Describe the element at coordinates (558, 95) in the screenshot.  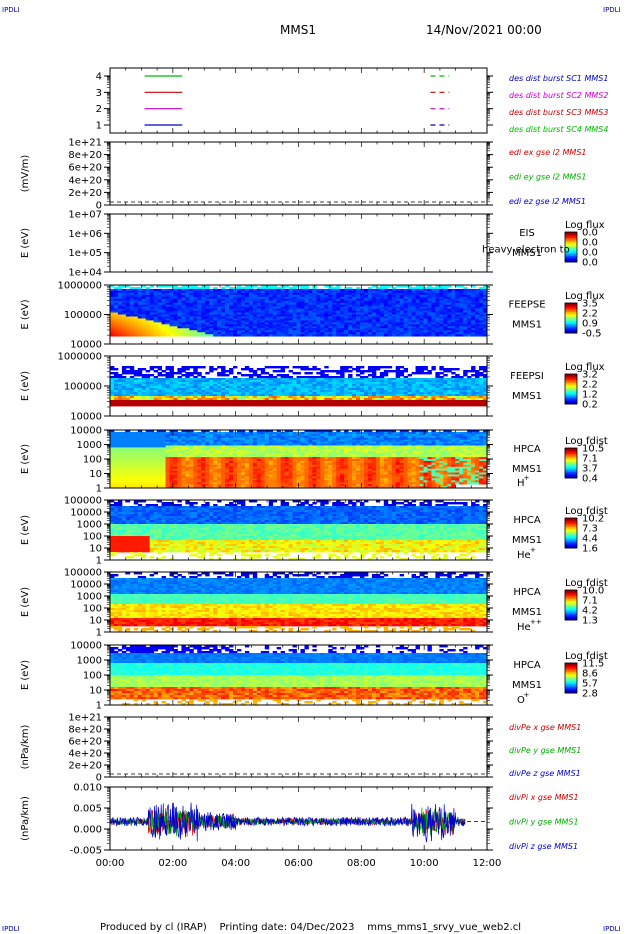
I see `panel-burst-legend-entry: des dist burst SC2 MMS2` at that location.